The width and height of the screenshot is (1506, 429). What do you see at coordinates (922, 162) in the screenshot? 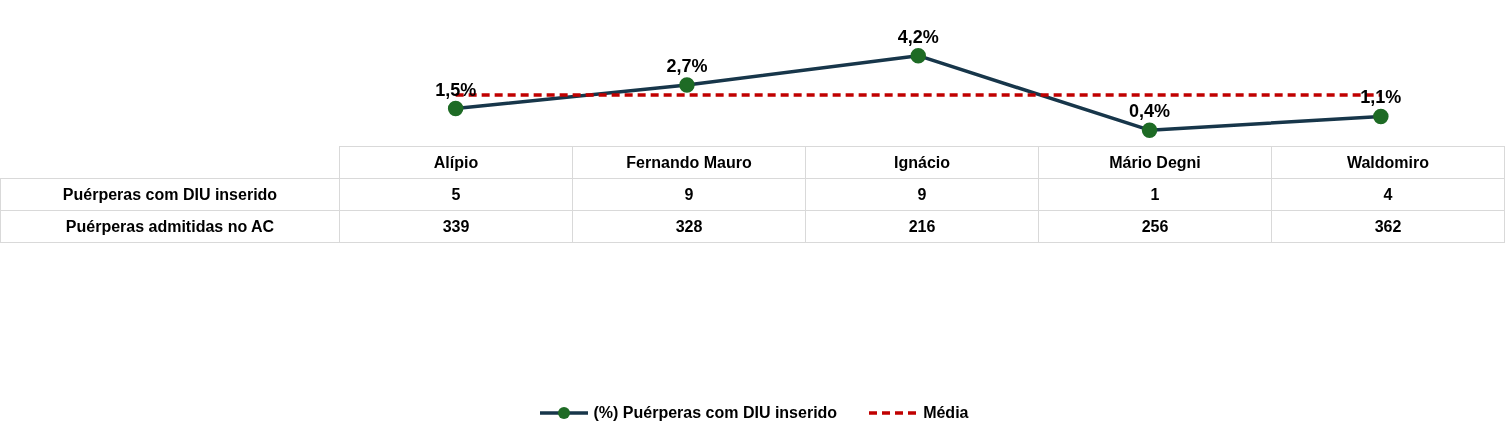
I see `category-label: Ignácio` at bounding box center [922, 162].